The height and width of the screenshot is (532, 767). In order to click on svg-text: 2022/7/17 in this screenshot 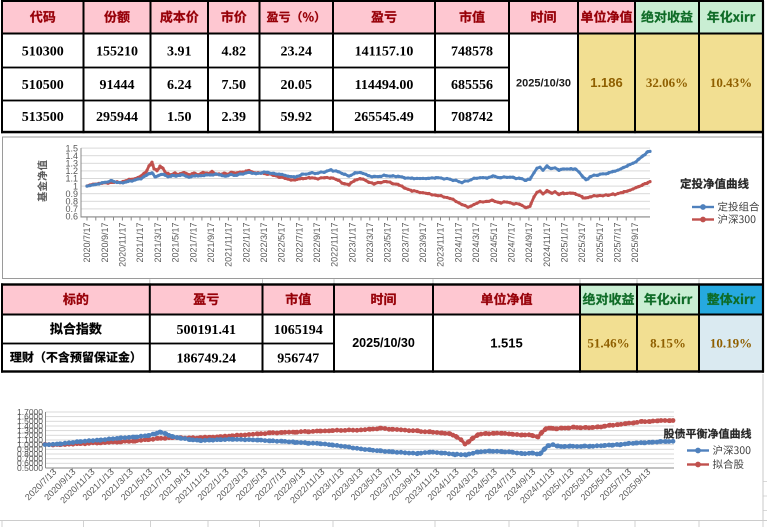, I will do `click(299, 243)`.